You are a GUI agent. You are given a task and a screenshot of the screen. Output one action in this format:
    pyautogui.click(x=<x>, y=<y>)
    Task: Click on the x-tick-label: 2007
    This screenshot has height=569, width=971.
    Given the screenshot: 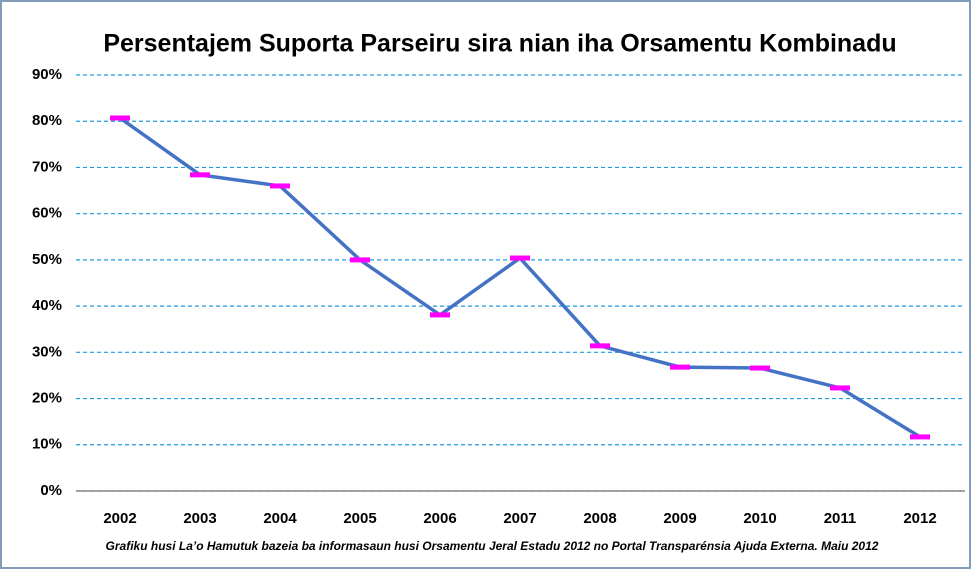 What is the action you would take?
    pyautogui.click(x=519, y=518)
    